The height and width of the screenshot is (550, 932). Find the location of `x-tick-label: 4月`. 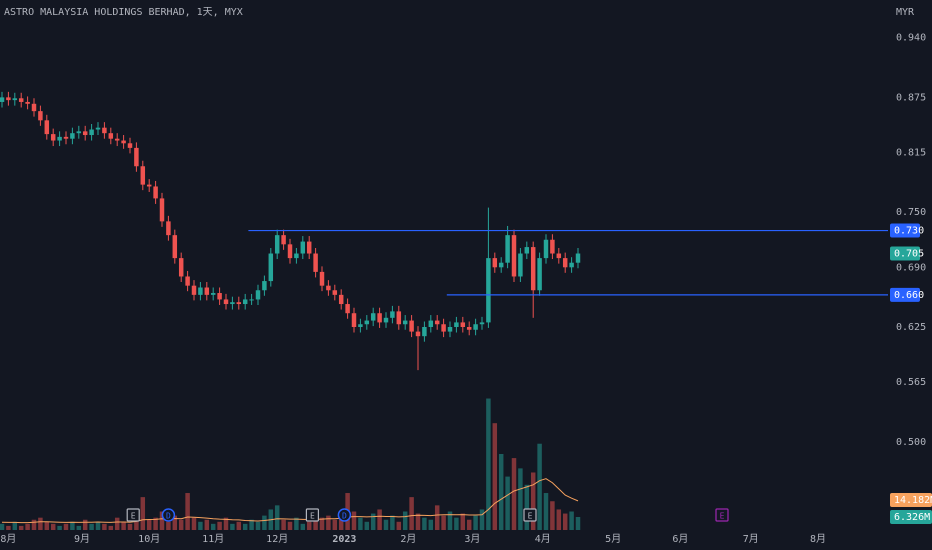

x-tick-label: 4月 is located at coordinates (543, 539).